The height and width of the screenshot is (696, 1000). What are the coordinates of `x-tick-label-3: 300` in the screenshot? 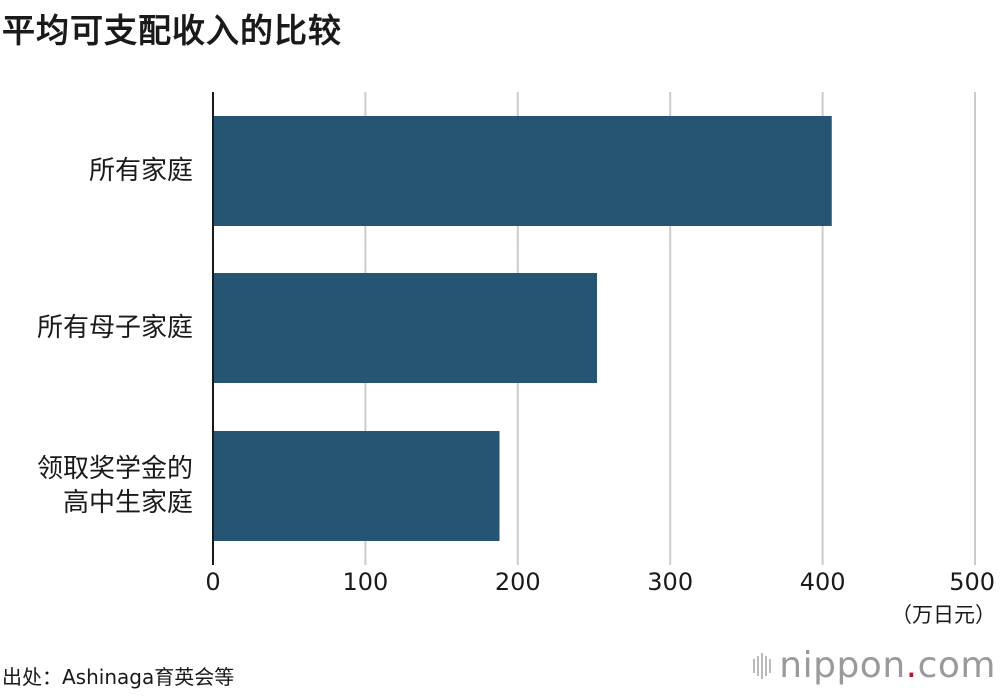 It's located at (670, 582).